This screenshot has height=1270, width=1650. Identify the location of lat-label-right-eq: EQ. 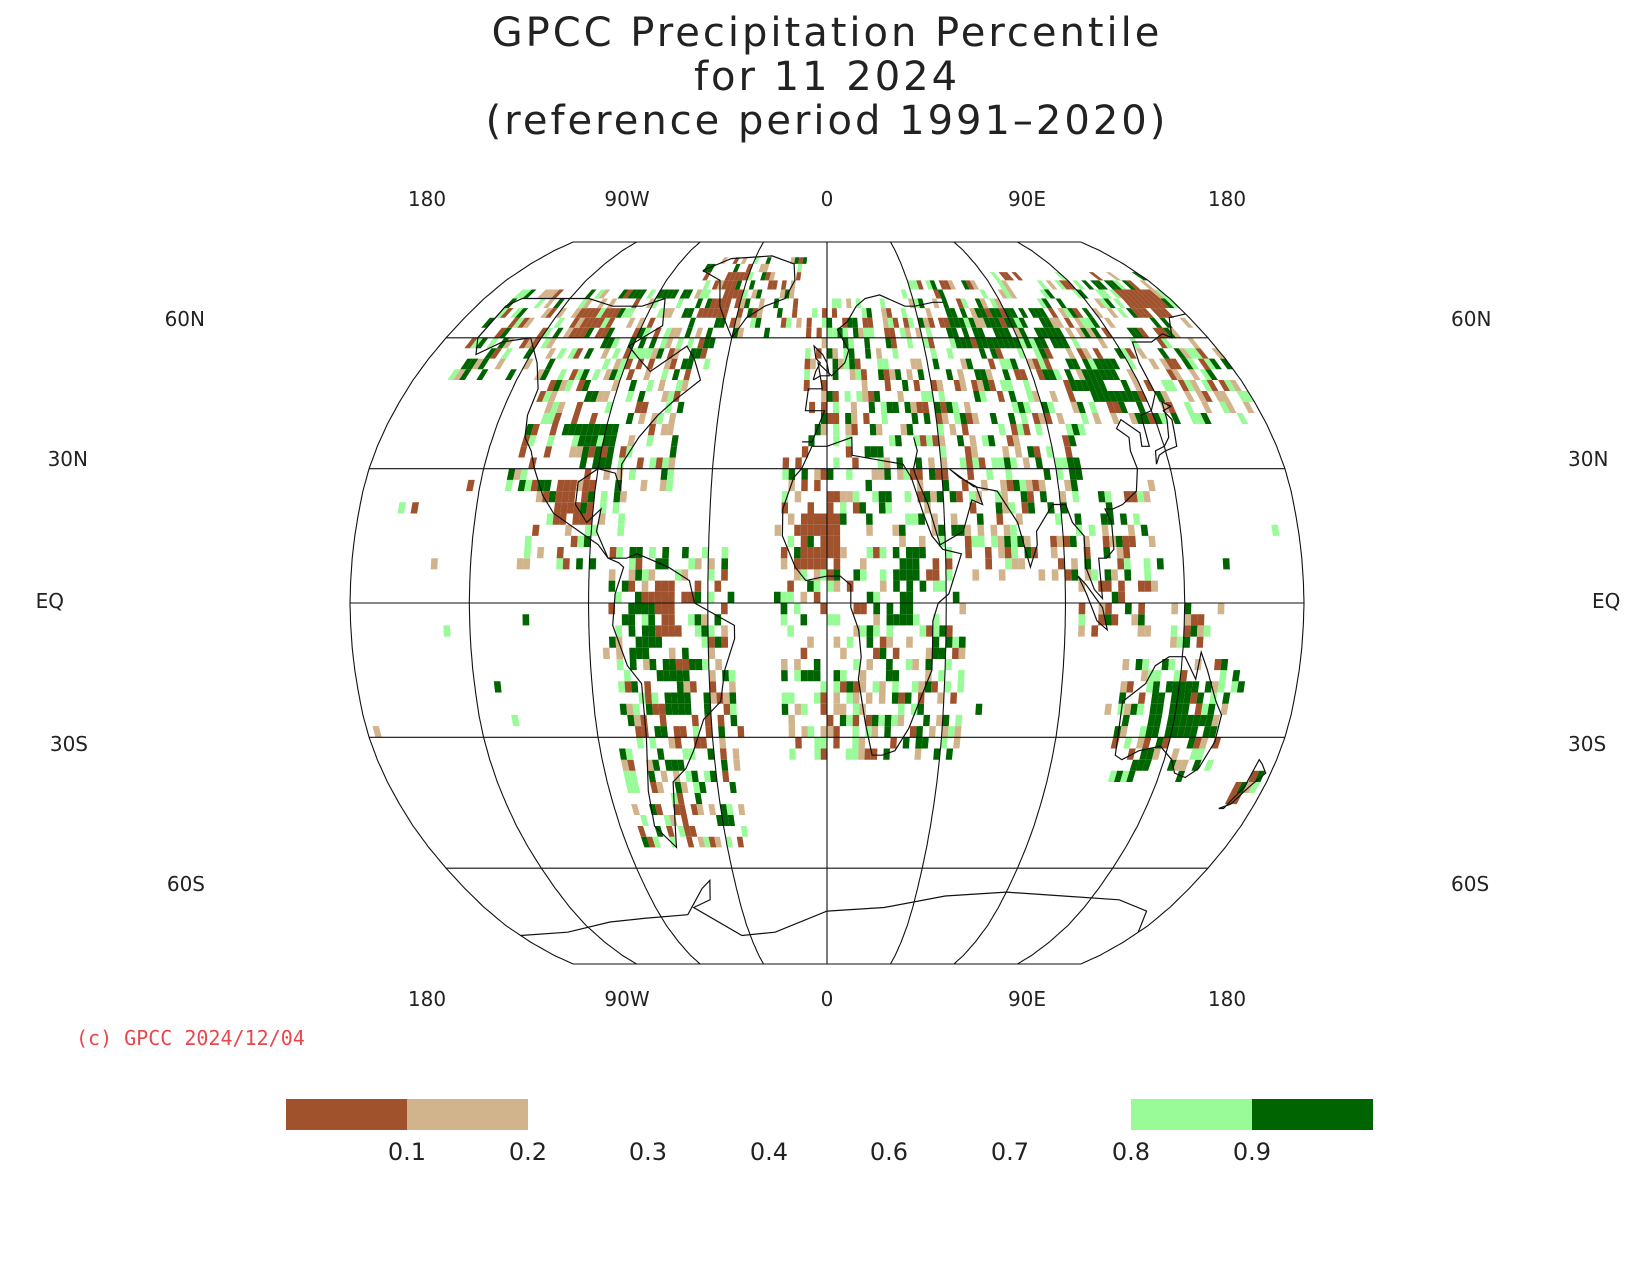
(1606, 601).